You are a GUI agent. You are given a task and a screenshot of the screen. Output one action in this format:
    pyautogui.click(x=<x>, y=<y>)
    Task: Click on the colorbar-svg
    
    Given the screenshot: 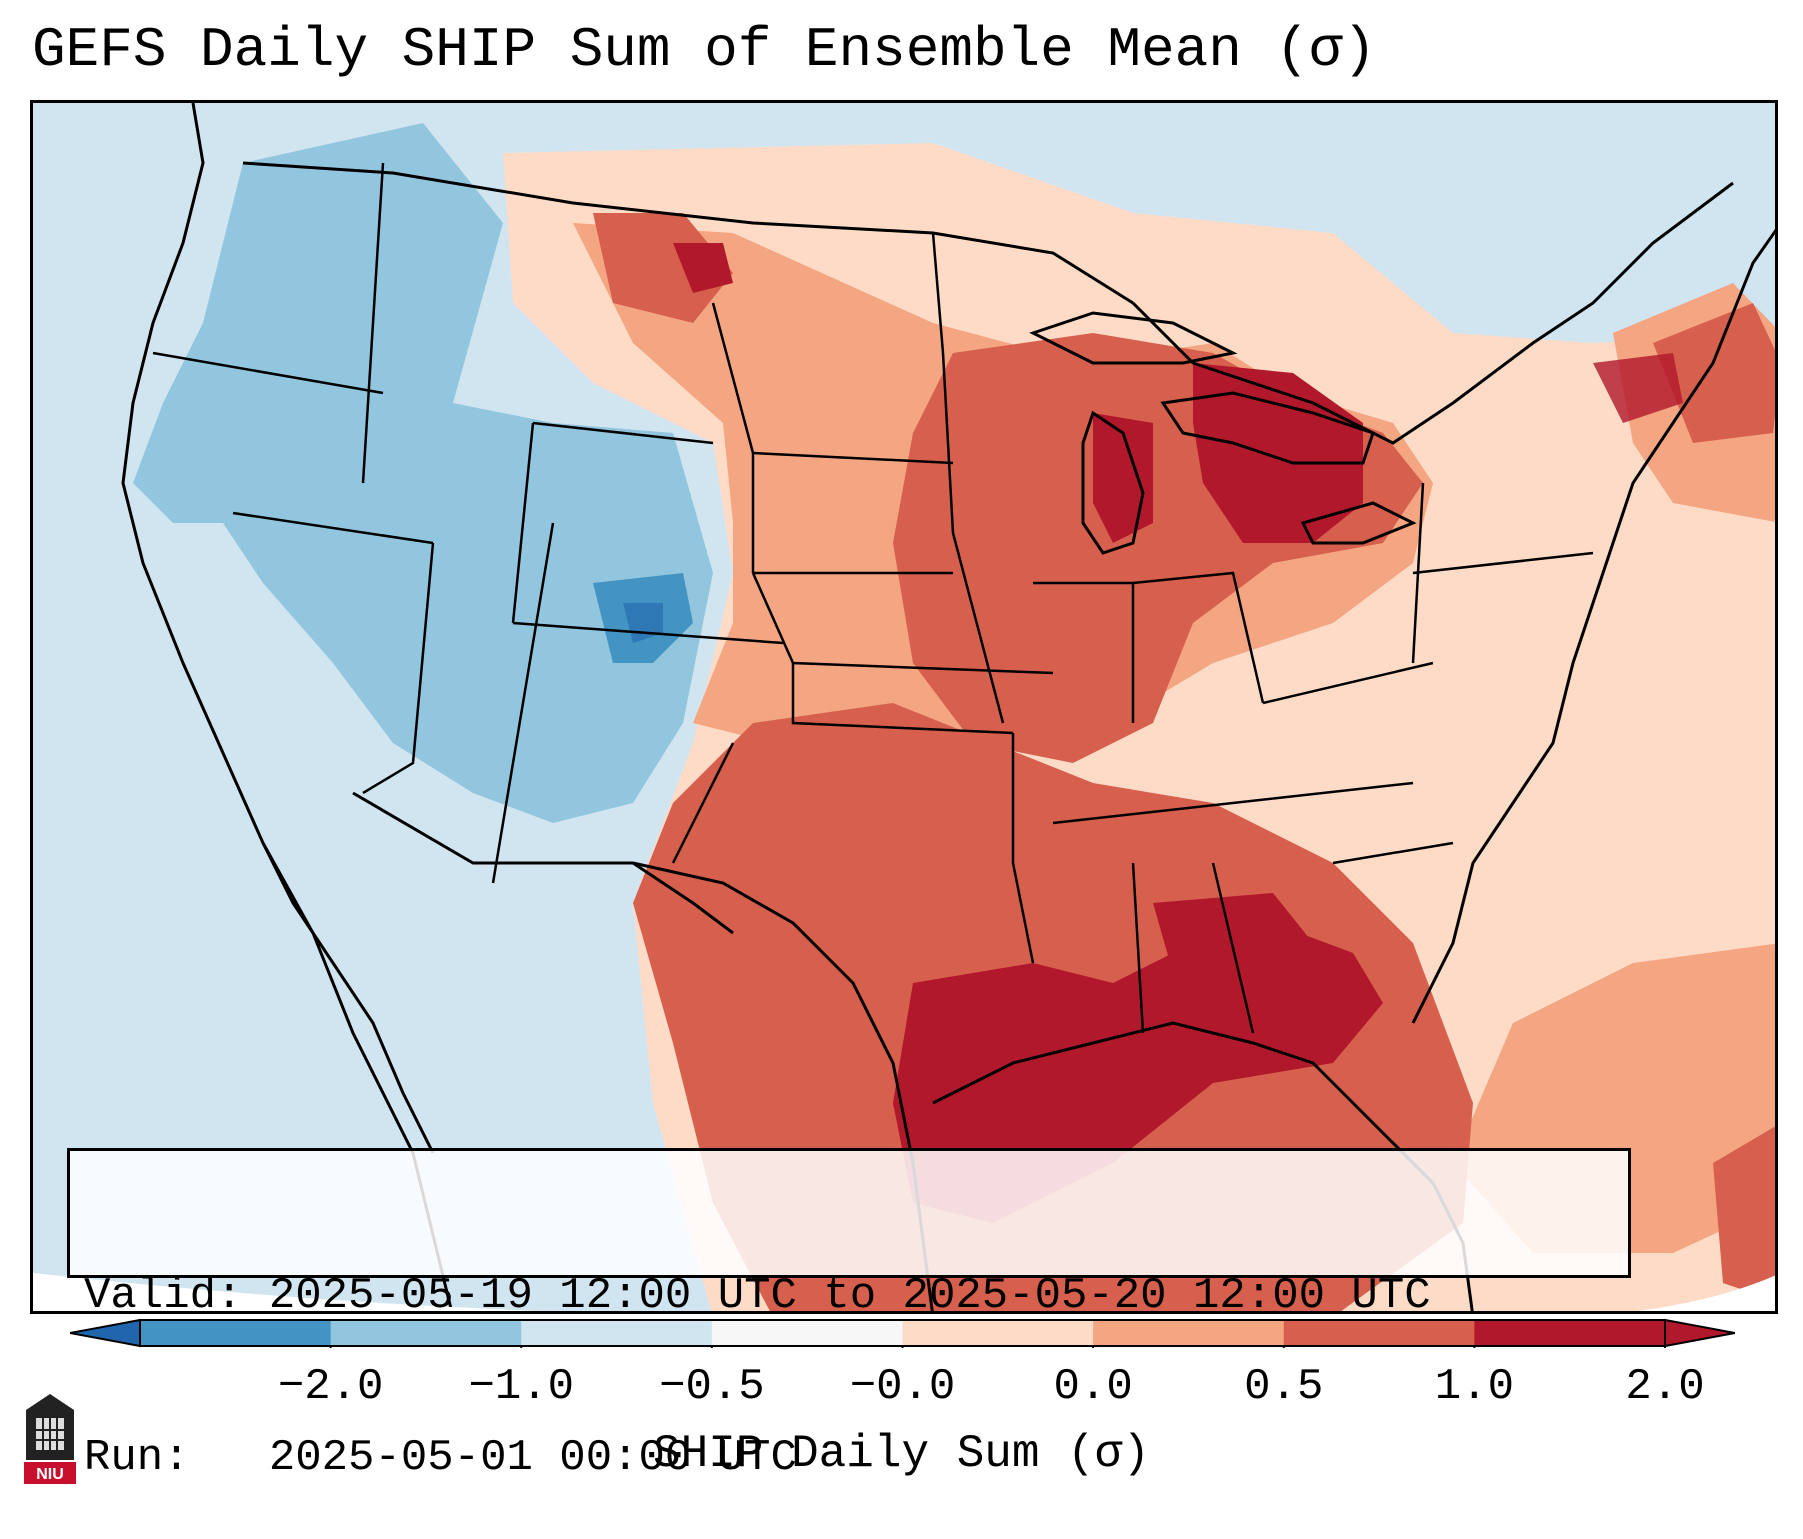 What is the action you would take?
    pyautogui.click(x=902, y=1337)
    